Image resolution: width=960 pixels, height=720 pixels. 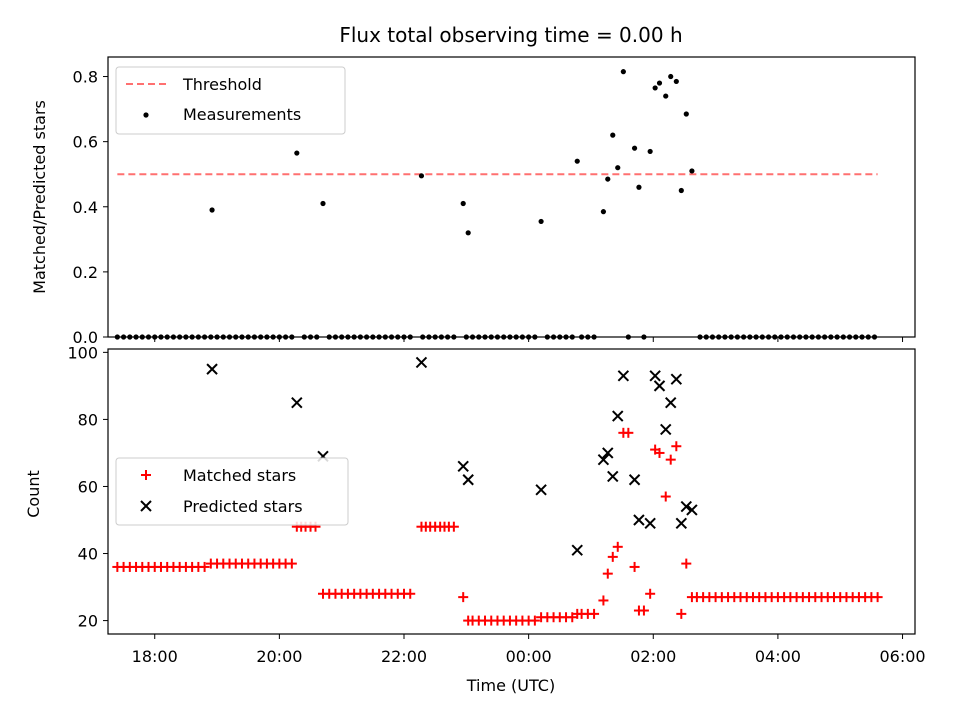 I want to click on bottom-series-predicted-stars, so click(x=452, y=456).